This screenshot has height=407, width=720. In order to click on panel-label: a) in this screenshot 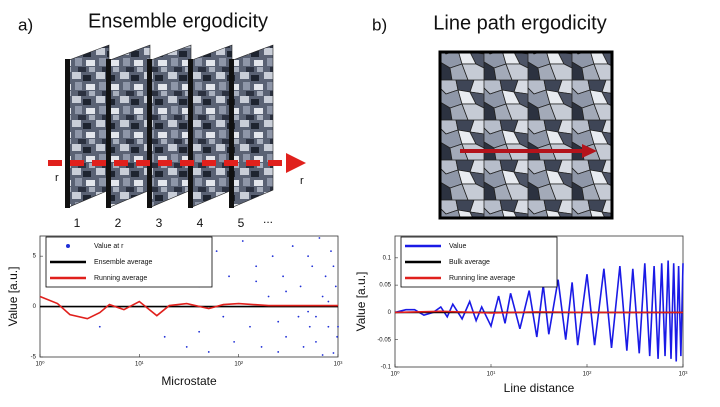, I will do `click(25, 24)`.